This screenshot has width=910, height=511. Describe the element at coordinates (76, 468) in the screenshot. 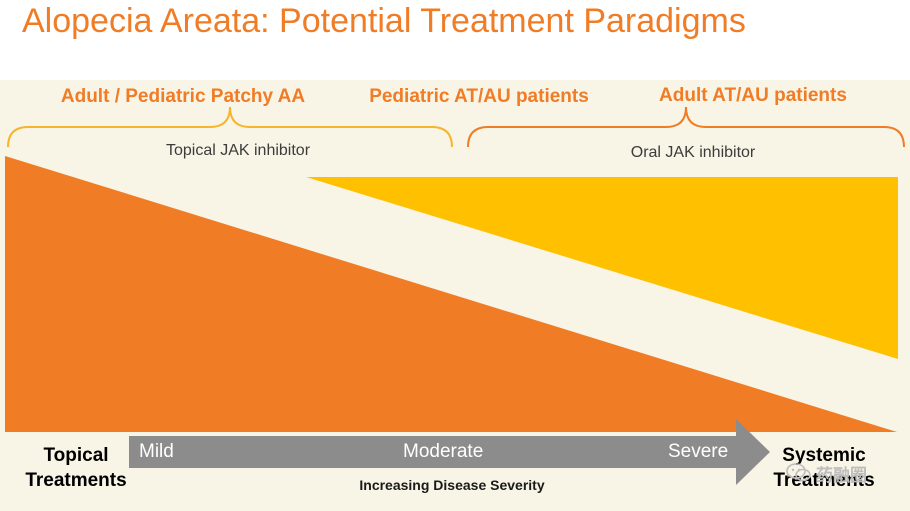

I see `topical-treatments-label: Topical Treatments` at that location.